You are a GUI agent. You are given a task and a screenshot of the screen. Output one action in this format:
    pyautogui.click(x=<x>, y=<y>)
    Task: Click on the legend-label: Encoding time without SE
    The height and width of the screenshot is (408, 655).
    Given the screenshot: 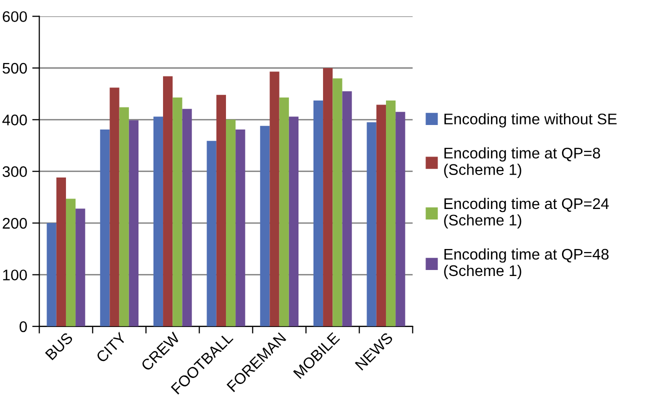 What is the action you would take?
    pyautogui.click(x=530, y=120)
    